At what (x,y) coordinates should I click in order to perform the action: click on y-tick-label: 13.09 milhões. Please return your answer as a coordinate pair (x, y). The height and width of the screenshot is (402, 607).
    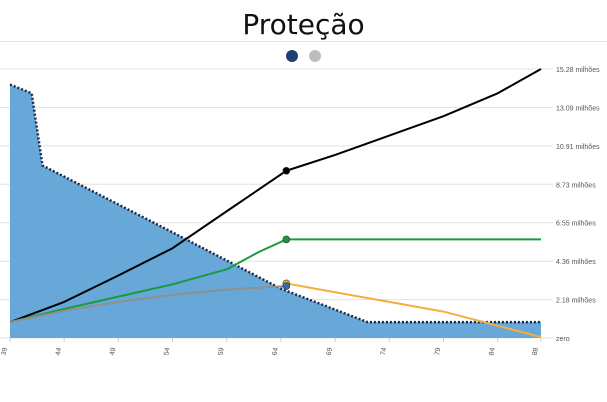
    Looking at the image, I should click on (578, 109).